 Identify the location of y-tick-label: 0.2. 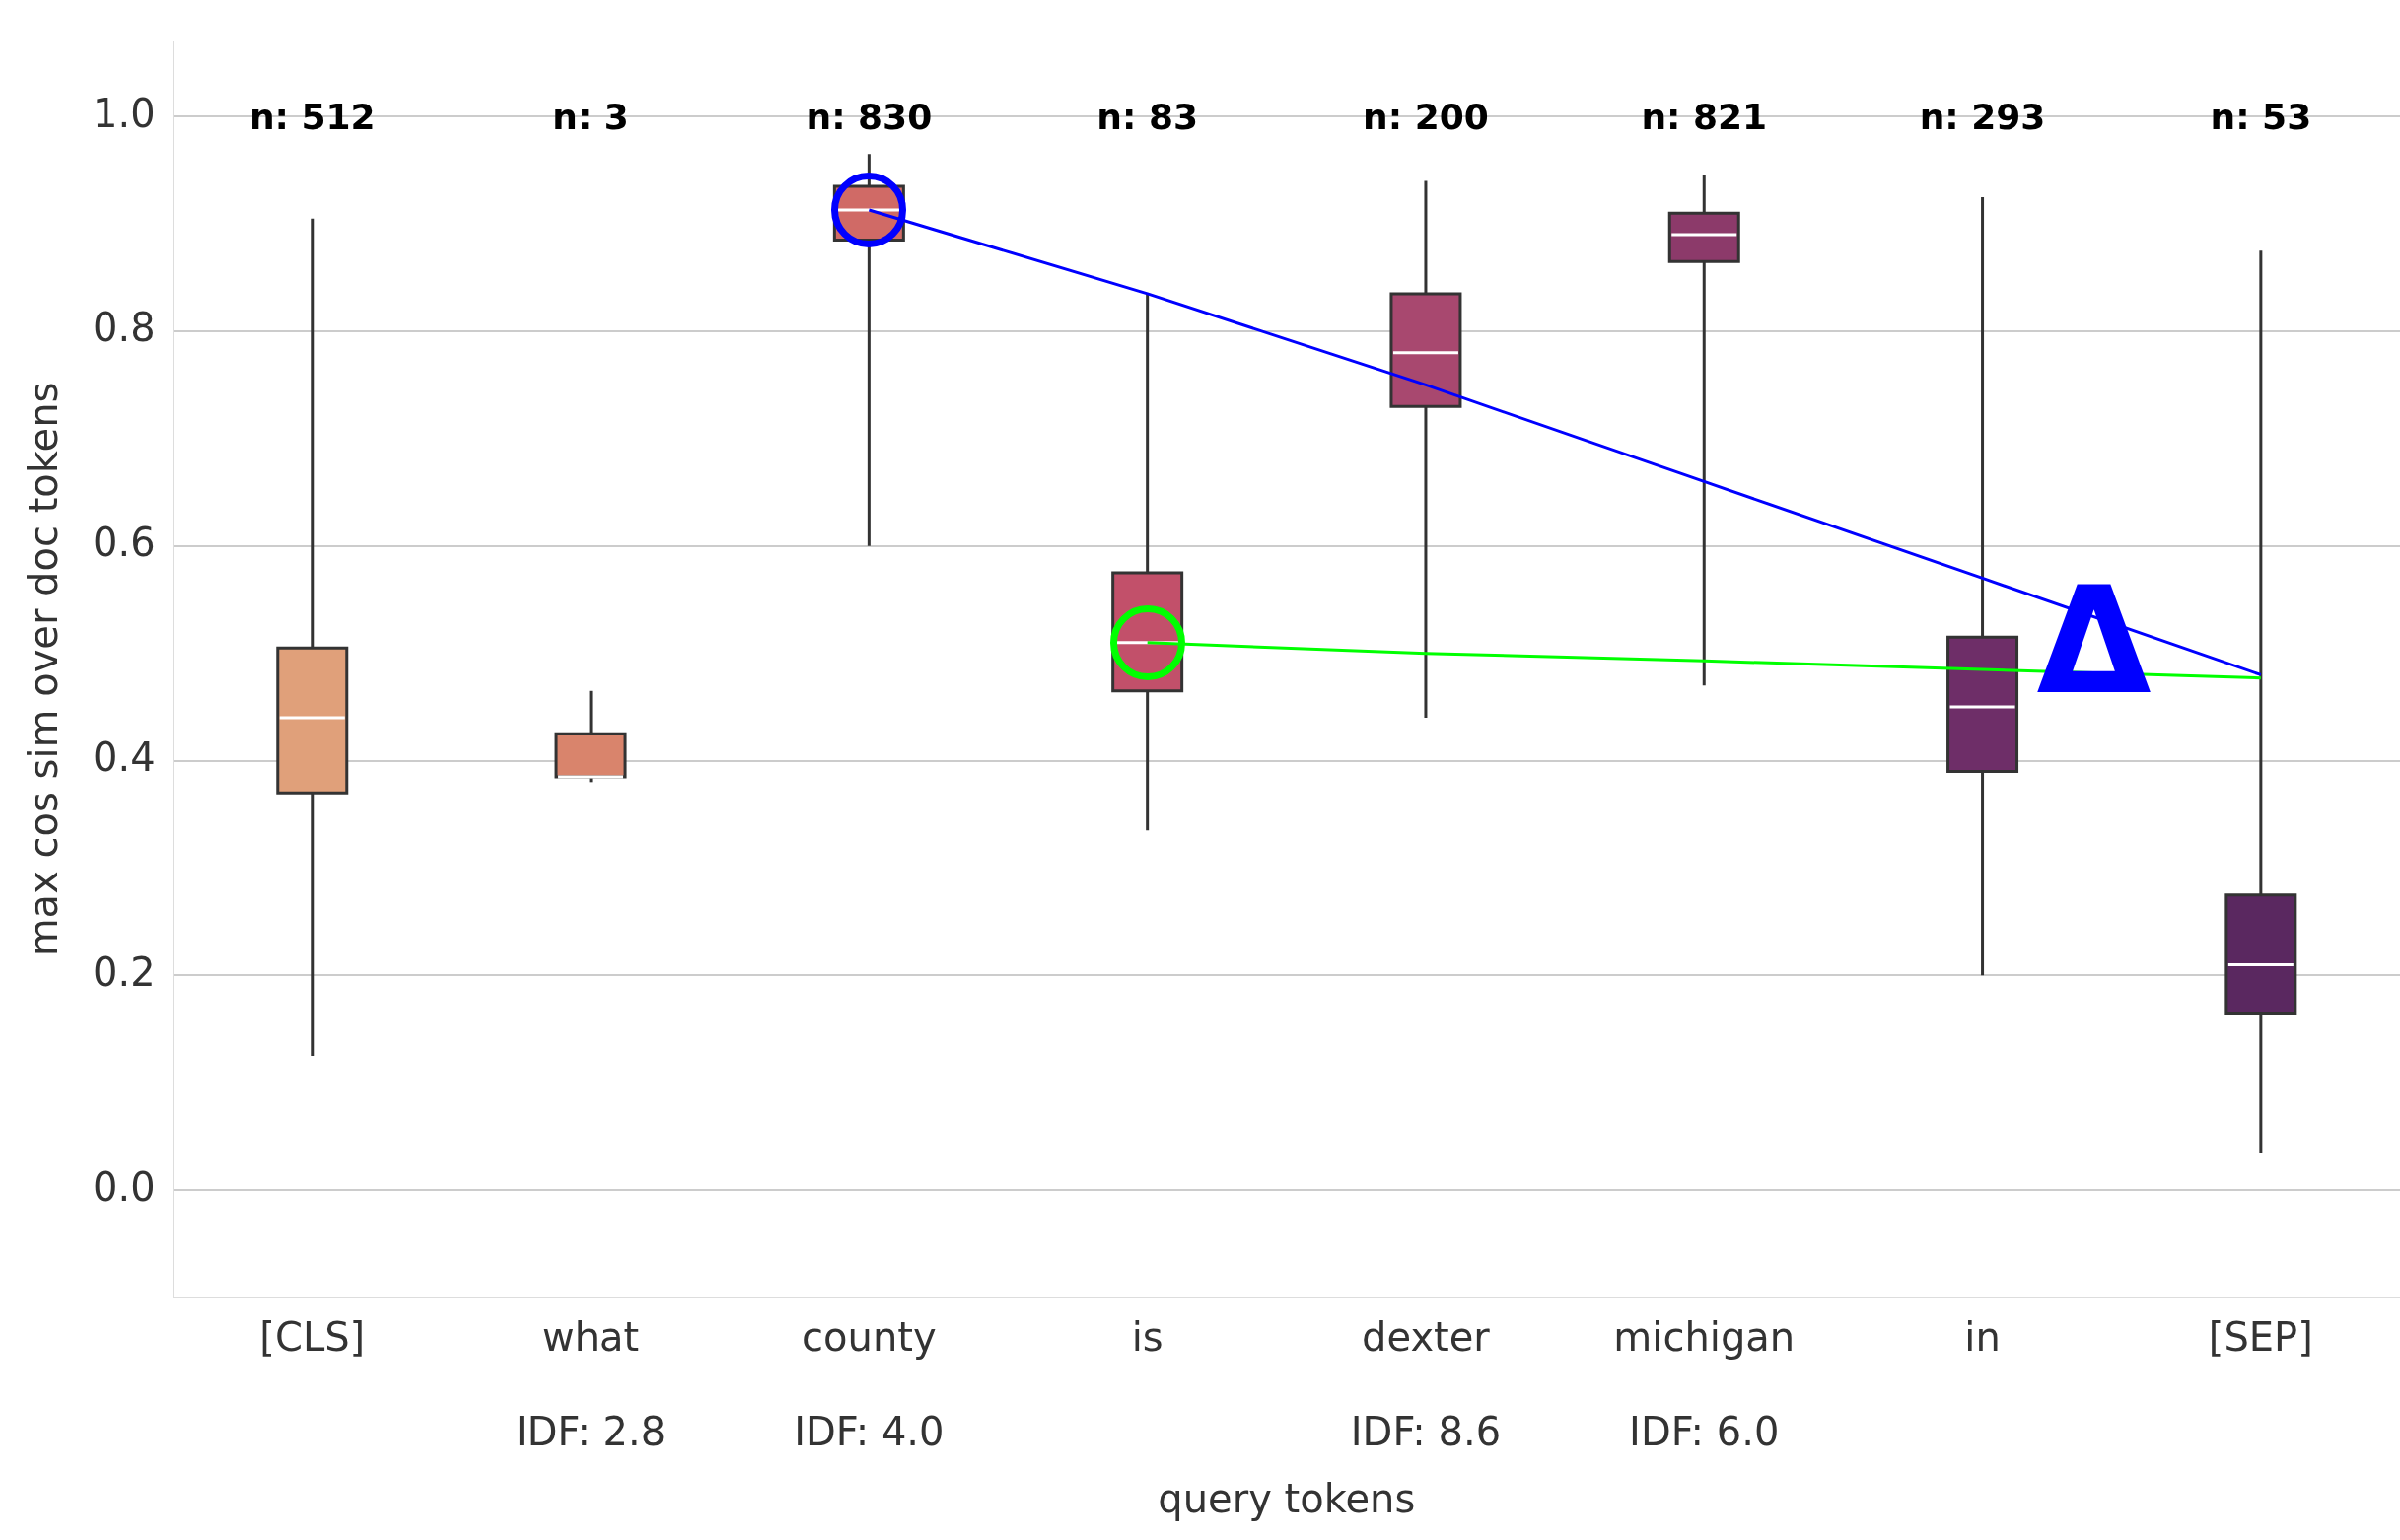
(124, 971).